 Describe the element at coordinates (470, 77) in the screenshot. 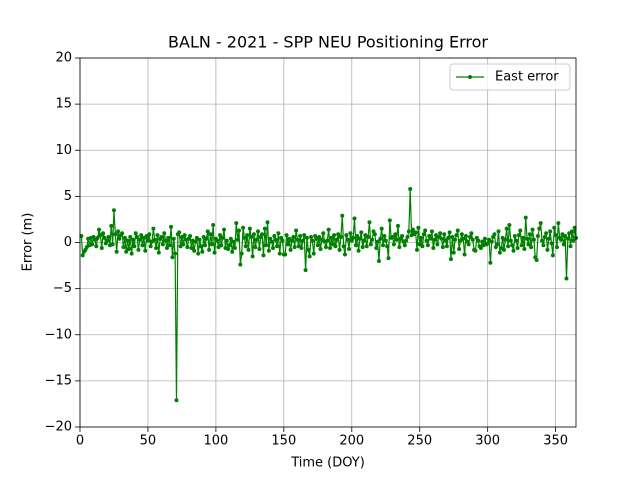

I see `legend-marker` at that location.